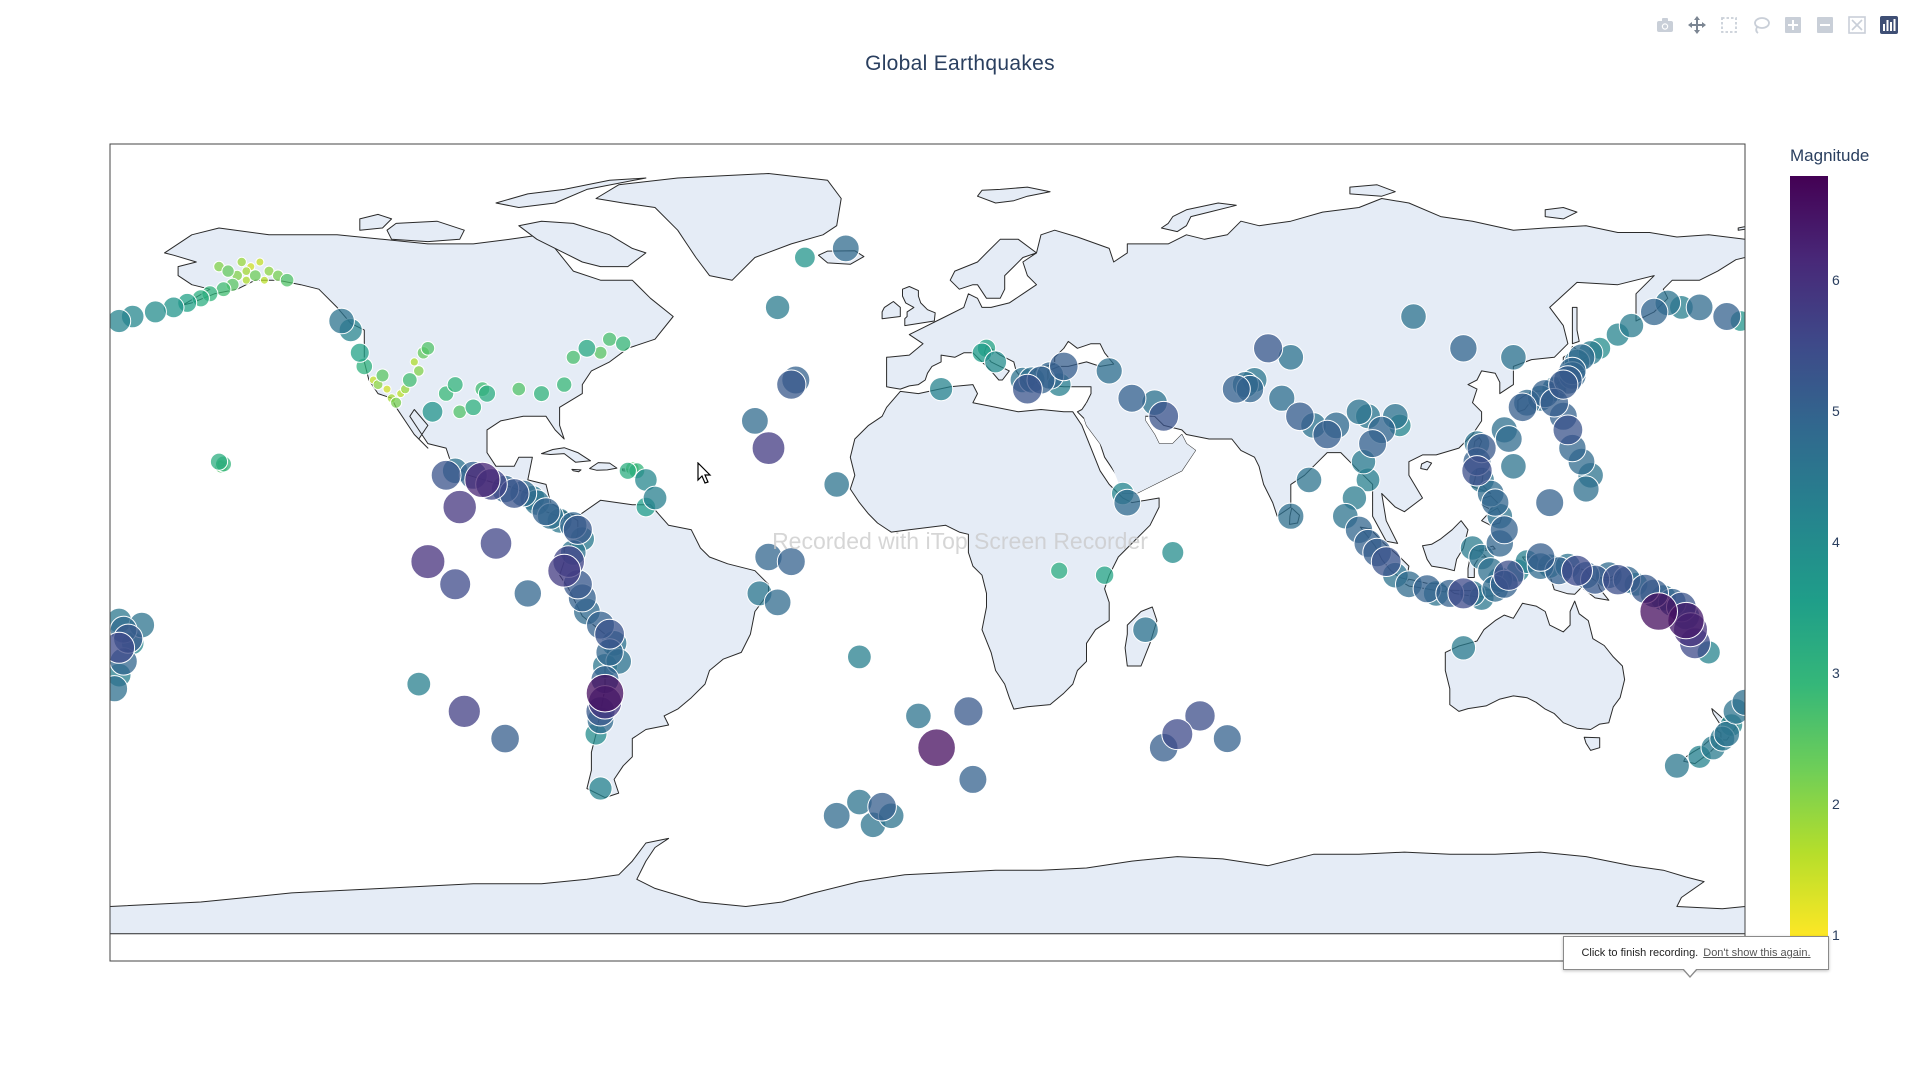  Describe the element at coordinates (1761, 25) in the screenshot. I see `lasso-select-icon` at that location.